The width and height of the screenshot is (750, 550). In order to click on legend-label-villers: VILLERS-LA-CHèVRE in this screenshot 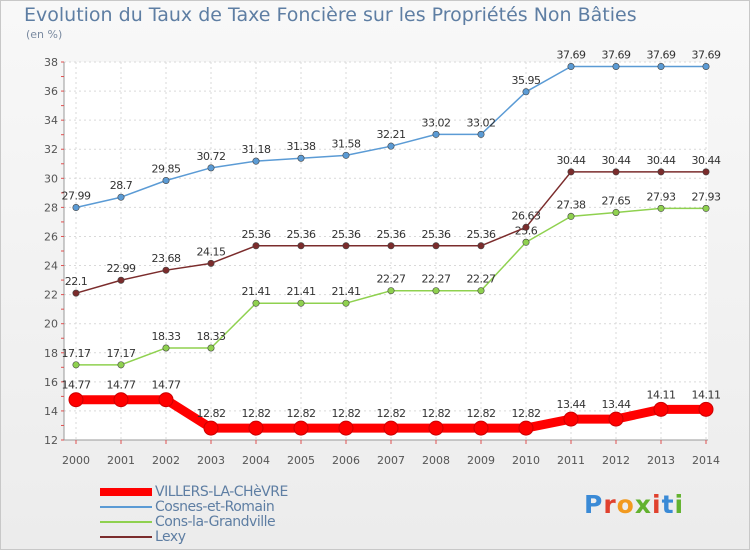, I will do `click(221, 491)`.